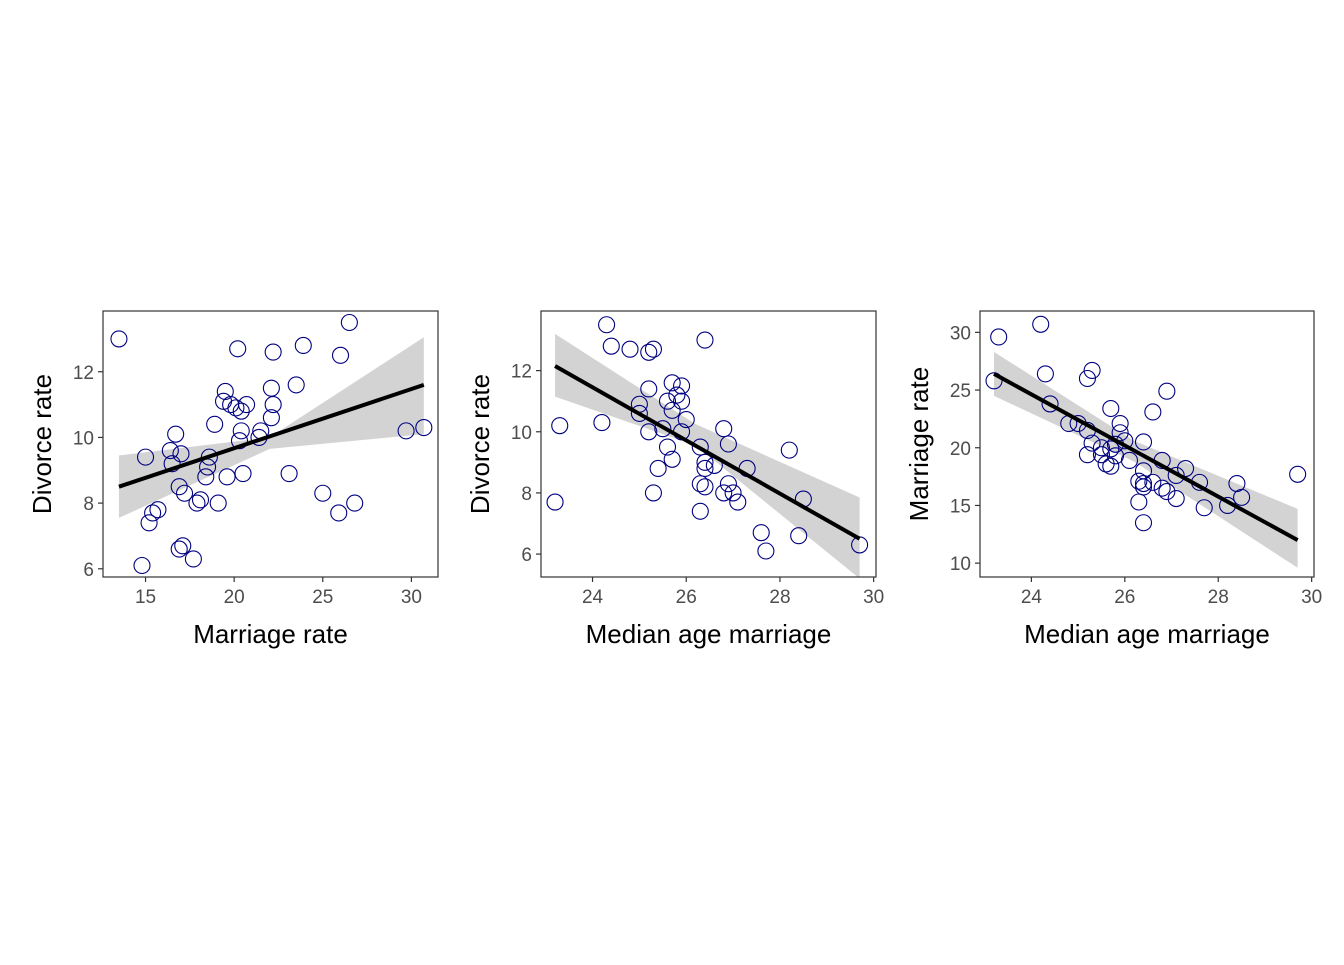 This screenshot has height=965, width=1344. What do you see at coordinates (960, 391) in the screenshot?
I see `y-tick-label: 25` at bounding box center [960, 391].